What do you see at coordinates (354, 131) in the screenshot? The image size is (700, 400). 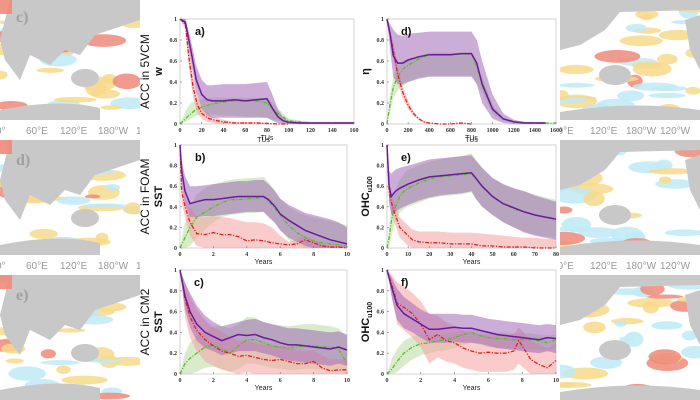 I see `x-tick-label: 160` at bounding box center [354, 131].